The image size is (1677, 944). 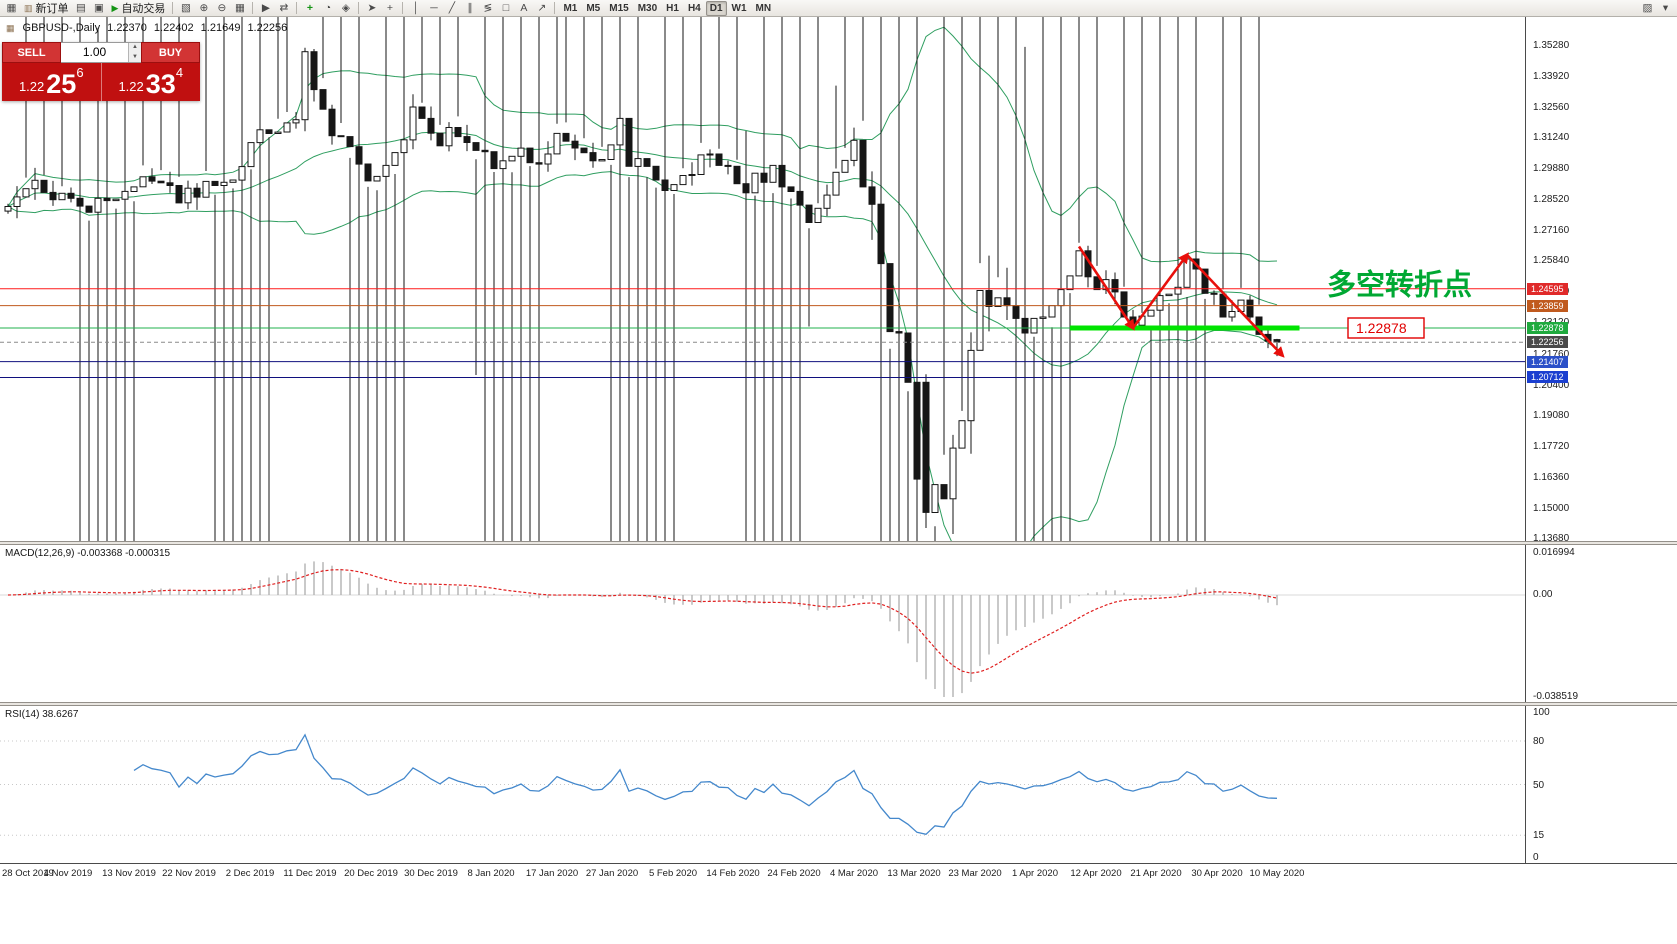 What do you see at coordinates (1665, 8) in the screenshot?
I see `more-tools-icon: ▾` at bounding box center [1665, 8].